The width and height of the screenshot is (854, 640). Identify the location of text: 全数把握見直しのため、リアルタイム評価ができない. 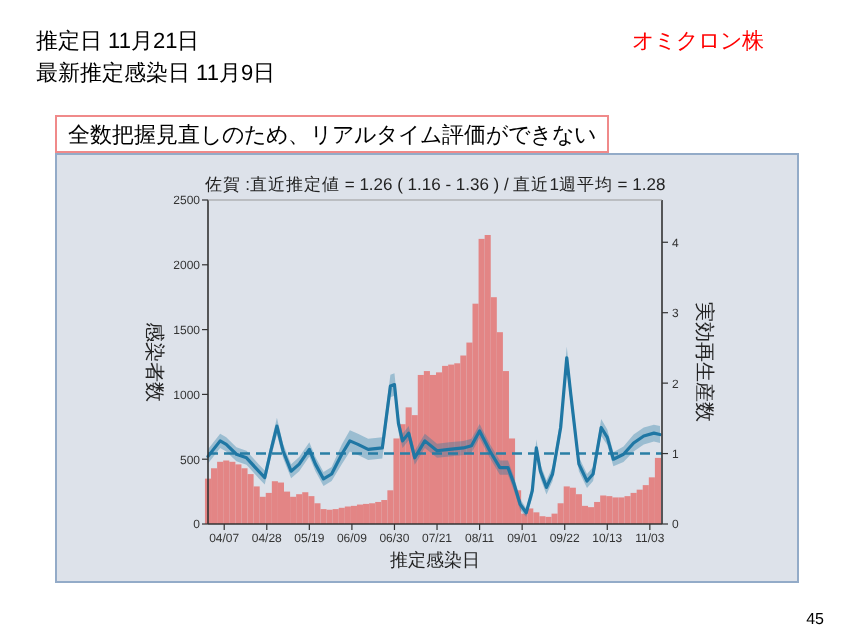
(332, 135).